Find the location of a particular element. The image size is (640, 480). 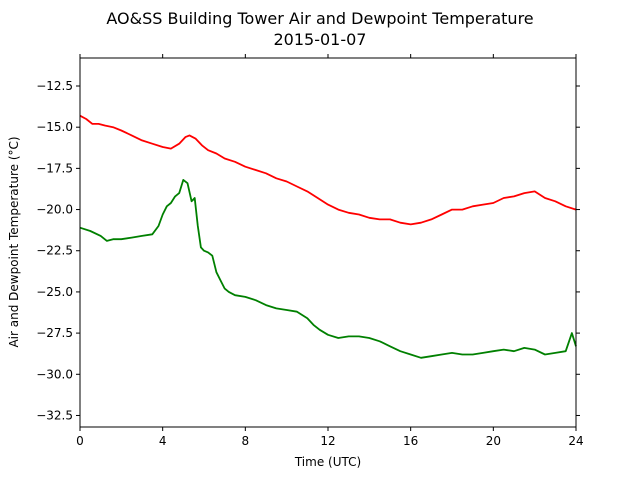

x-tick-label: 8 is located at coordinates (246, 441).